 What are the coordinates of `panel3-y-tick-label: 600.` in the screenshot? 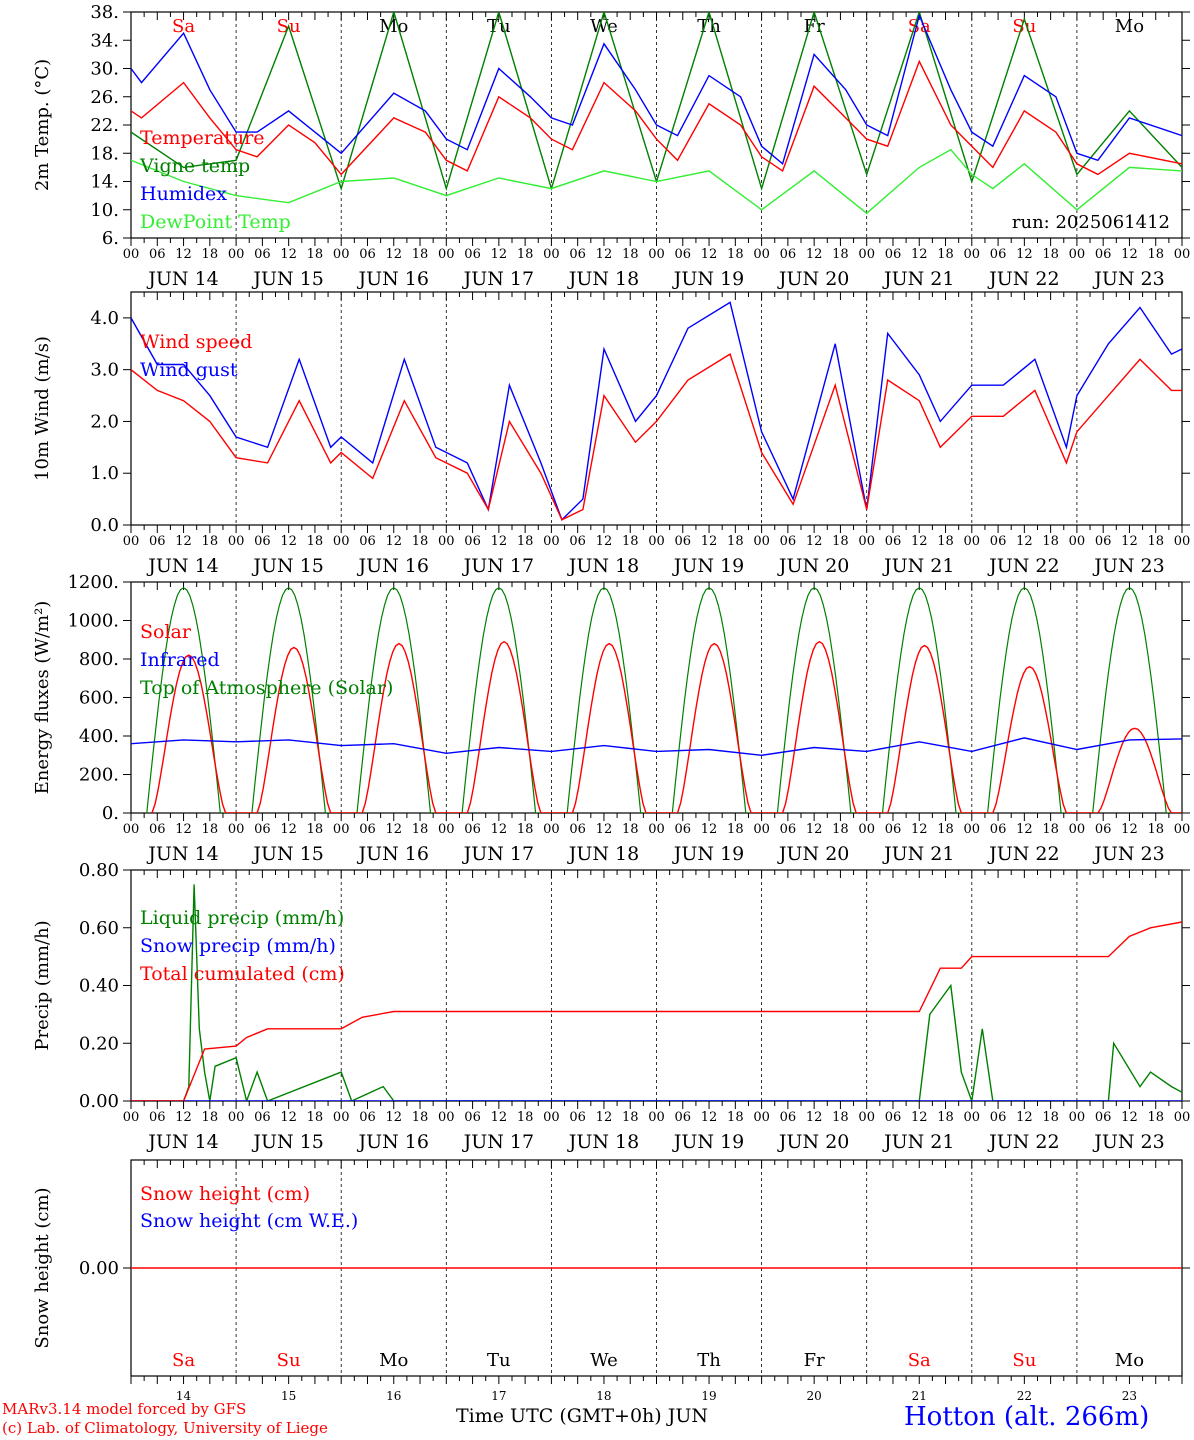 It's located at (99, 698).